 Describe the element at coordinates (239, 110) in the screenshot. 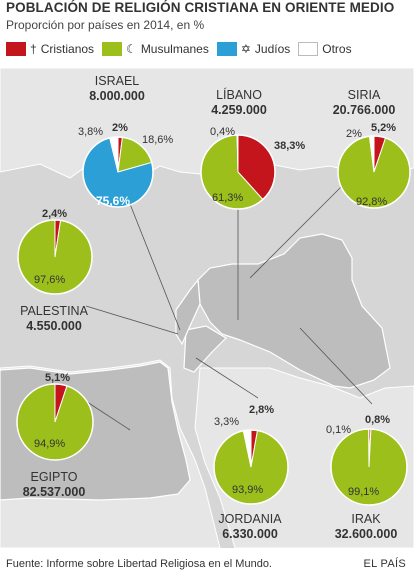

I see `country-population: 4.259.000` at that location.